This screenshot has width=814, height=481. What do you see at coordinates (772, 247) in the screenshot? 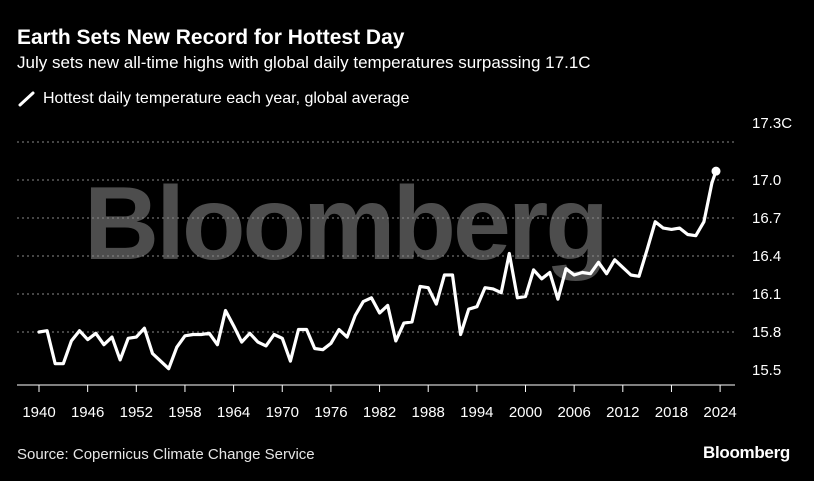
I see `y-axis: 15.5 15.8 16.1 16.4 16.7 17.0 17.3C` at bounding box center [772, 247].